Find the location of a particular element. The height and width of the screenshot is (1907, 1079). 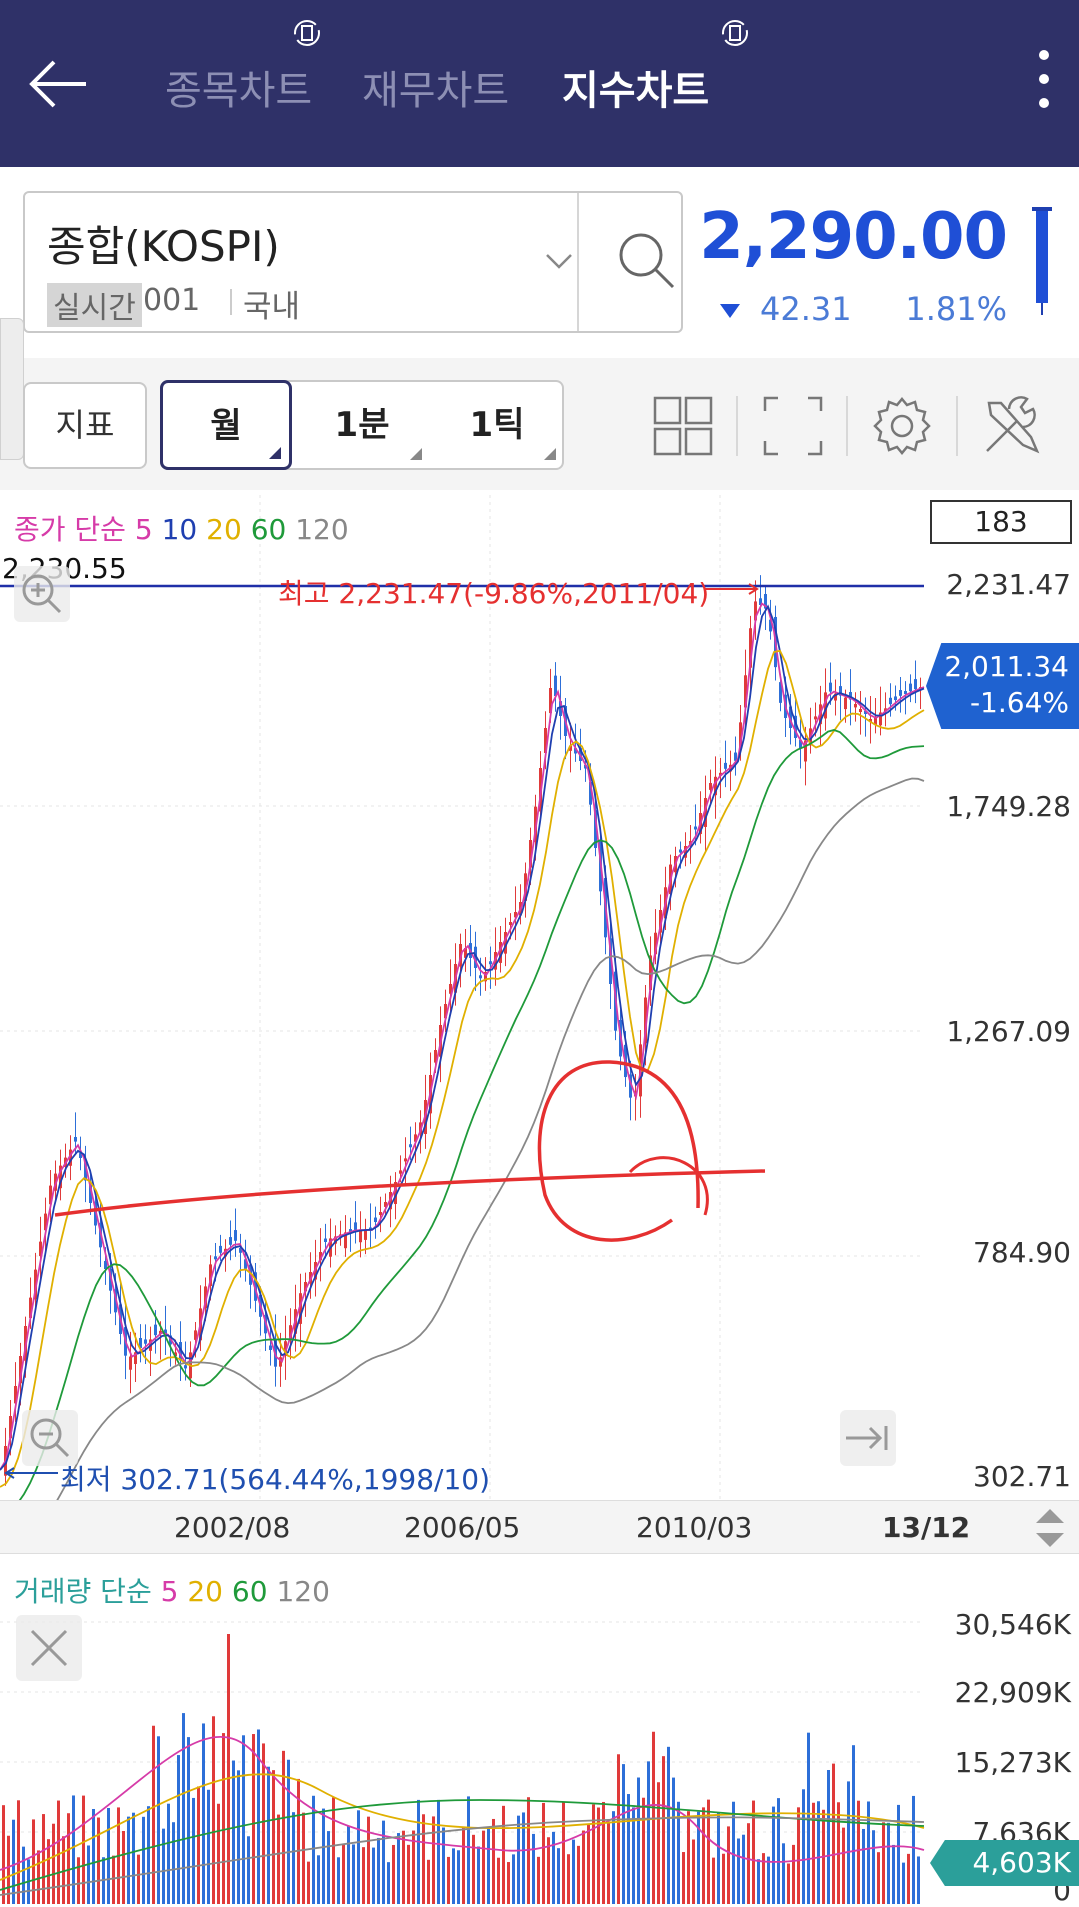

settings-gear-icon is located at coordinates (902, 426).